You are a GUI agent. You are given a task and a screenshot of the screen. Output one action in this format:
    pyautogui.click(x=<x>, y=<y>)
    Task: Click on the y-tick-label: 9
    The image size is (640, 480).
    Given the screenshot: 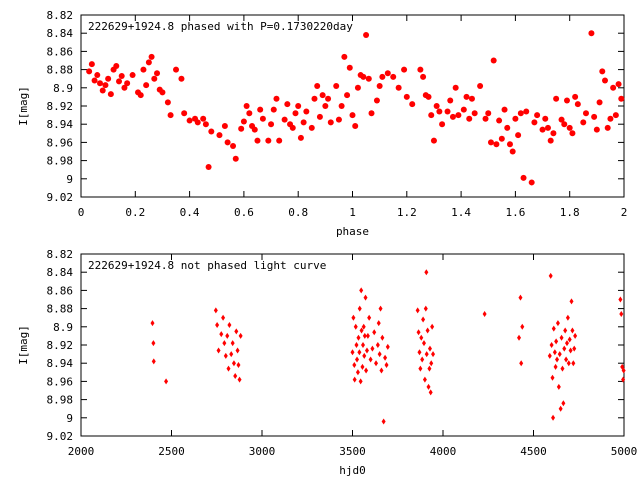 What is the action you would take?
    pyautogui.click(x=69, y=179)
    